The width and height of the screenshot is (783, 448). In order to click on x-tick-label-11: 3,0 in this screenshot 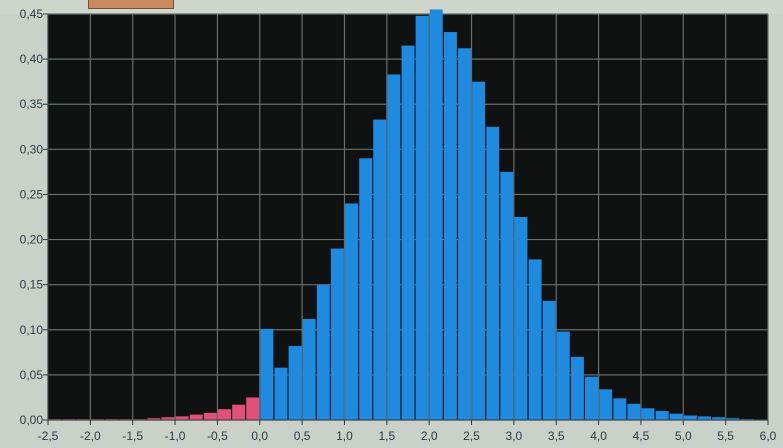, I will do `click(514, 436)`.